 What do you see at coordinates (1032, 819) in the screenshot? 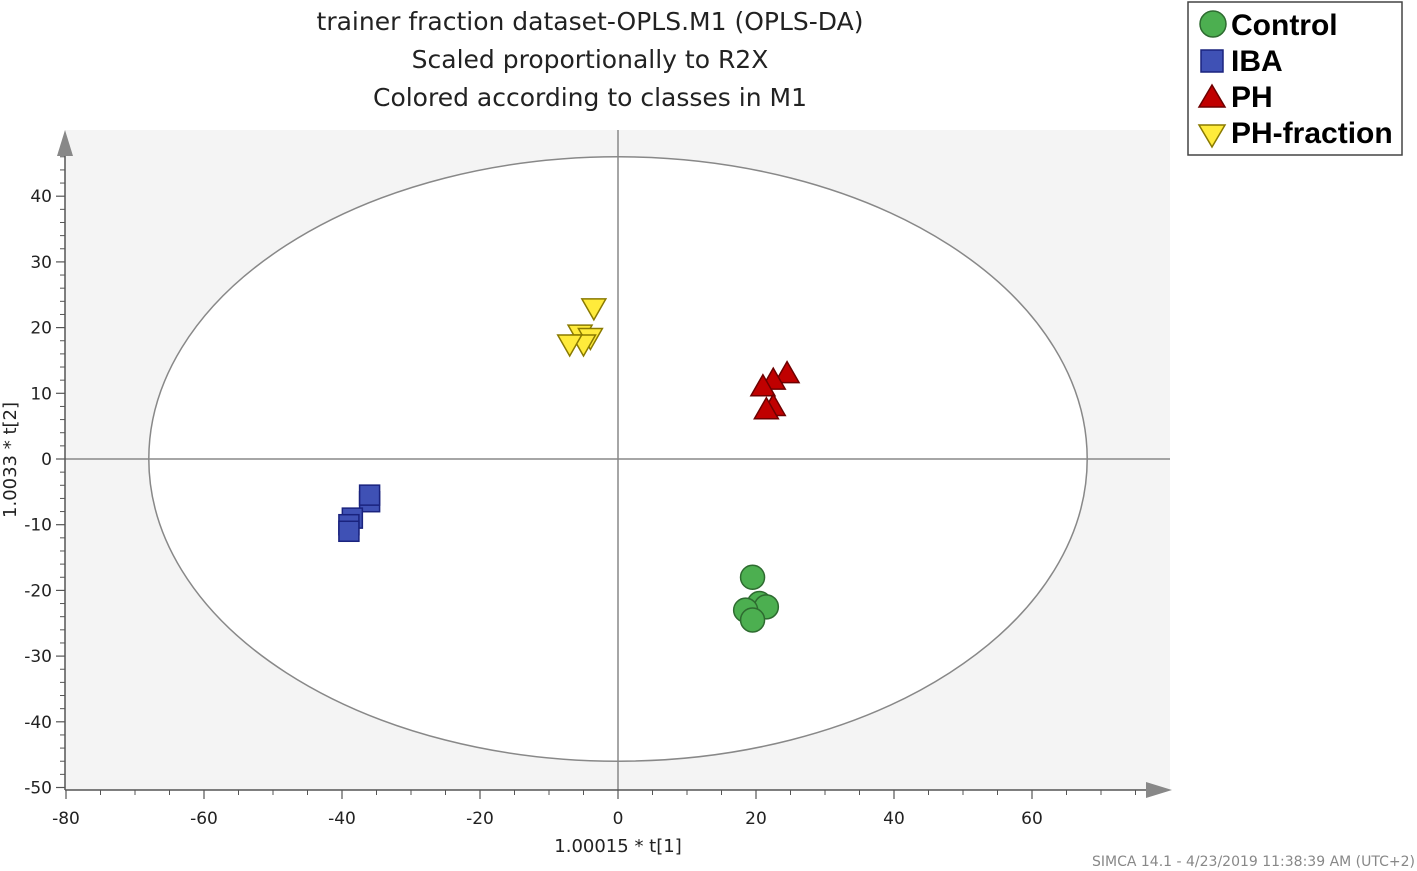
I see `x-tick-label: 60` at bounding box center [1032, 819].